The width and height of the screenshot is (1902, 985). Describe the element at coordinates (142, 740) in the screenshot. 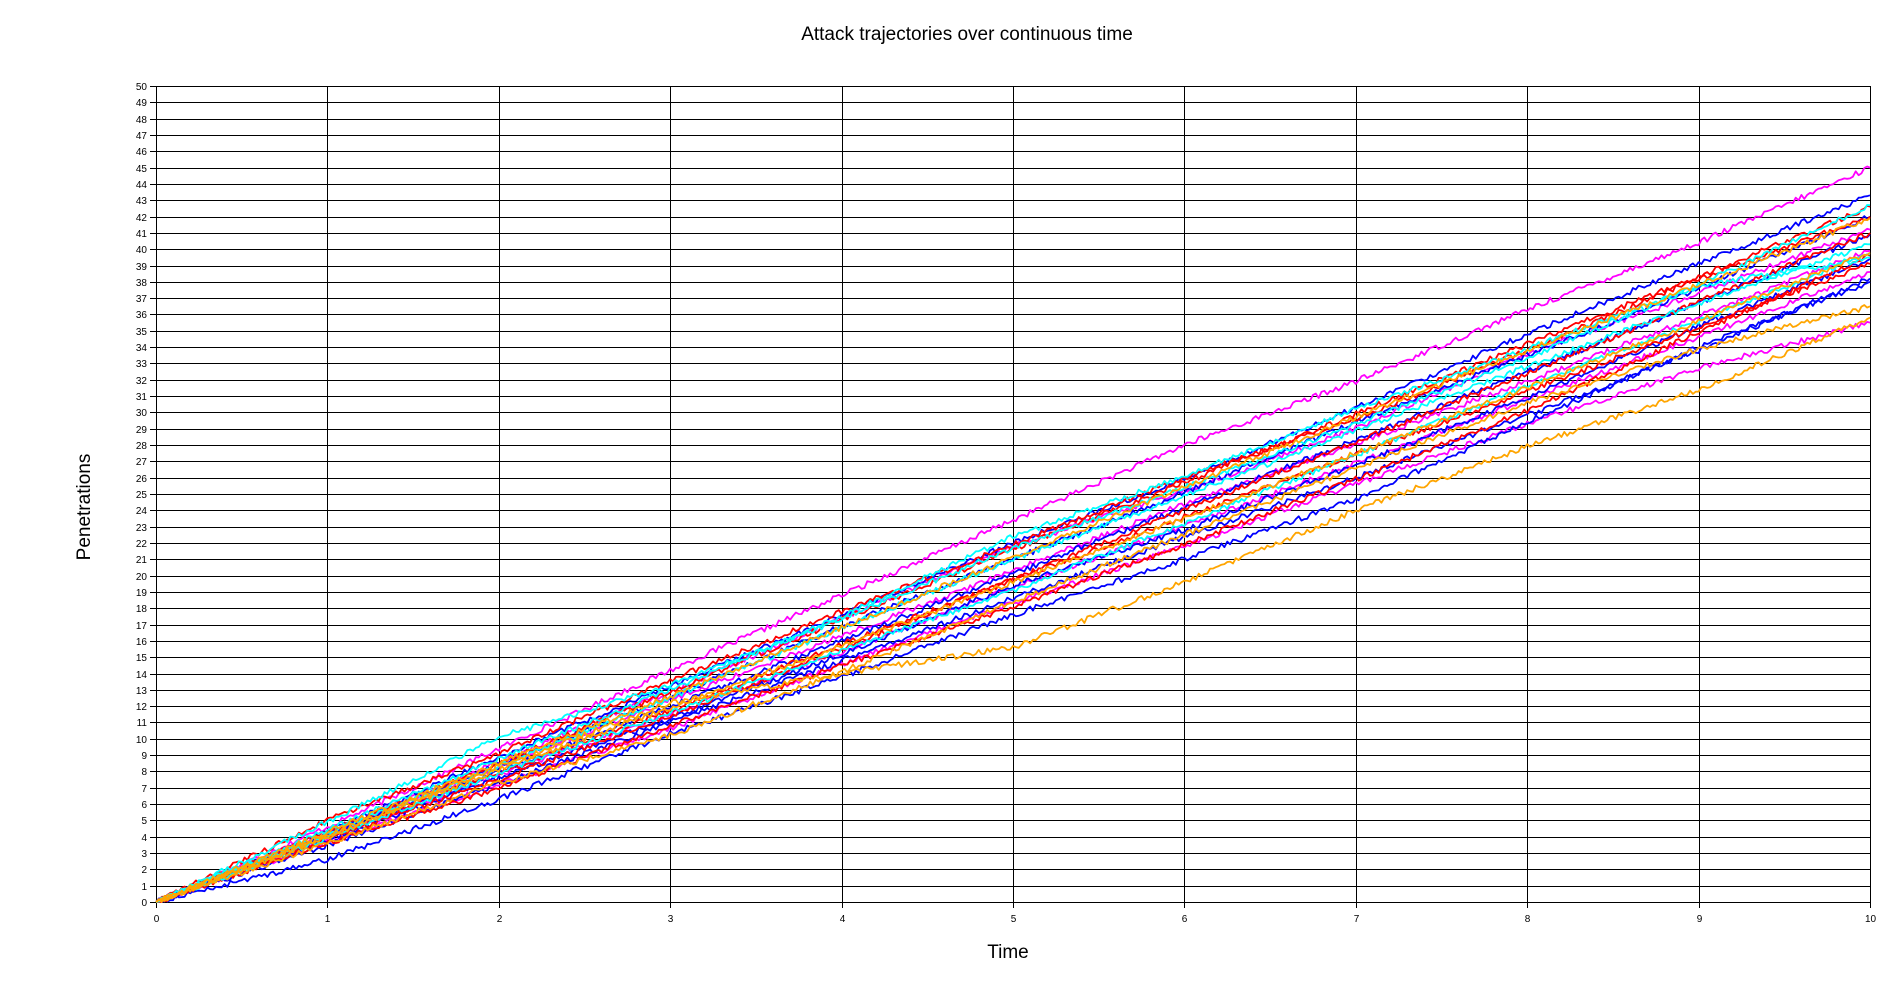

I see `y-tick-label: 10` at that location.